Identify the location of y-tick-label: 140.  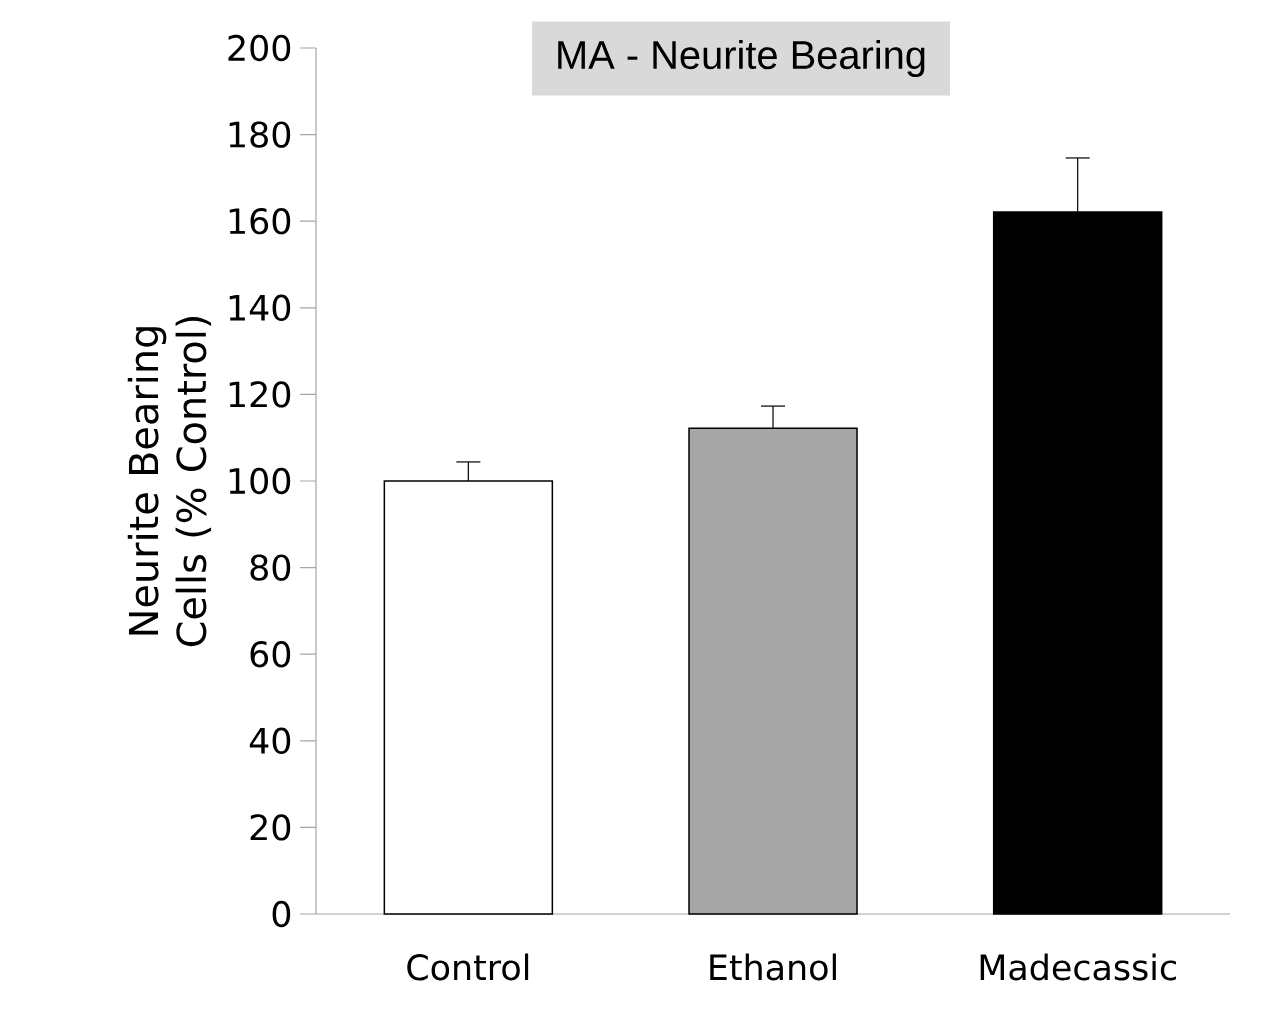
(260, 307).